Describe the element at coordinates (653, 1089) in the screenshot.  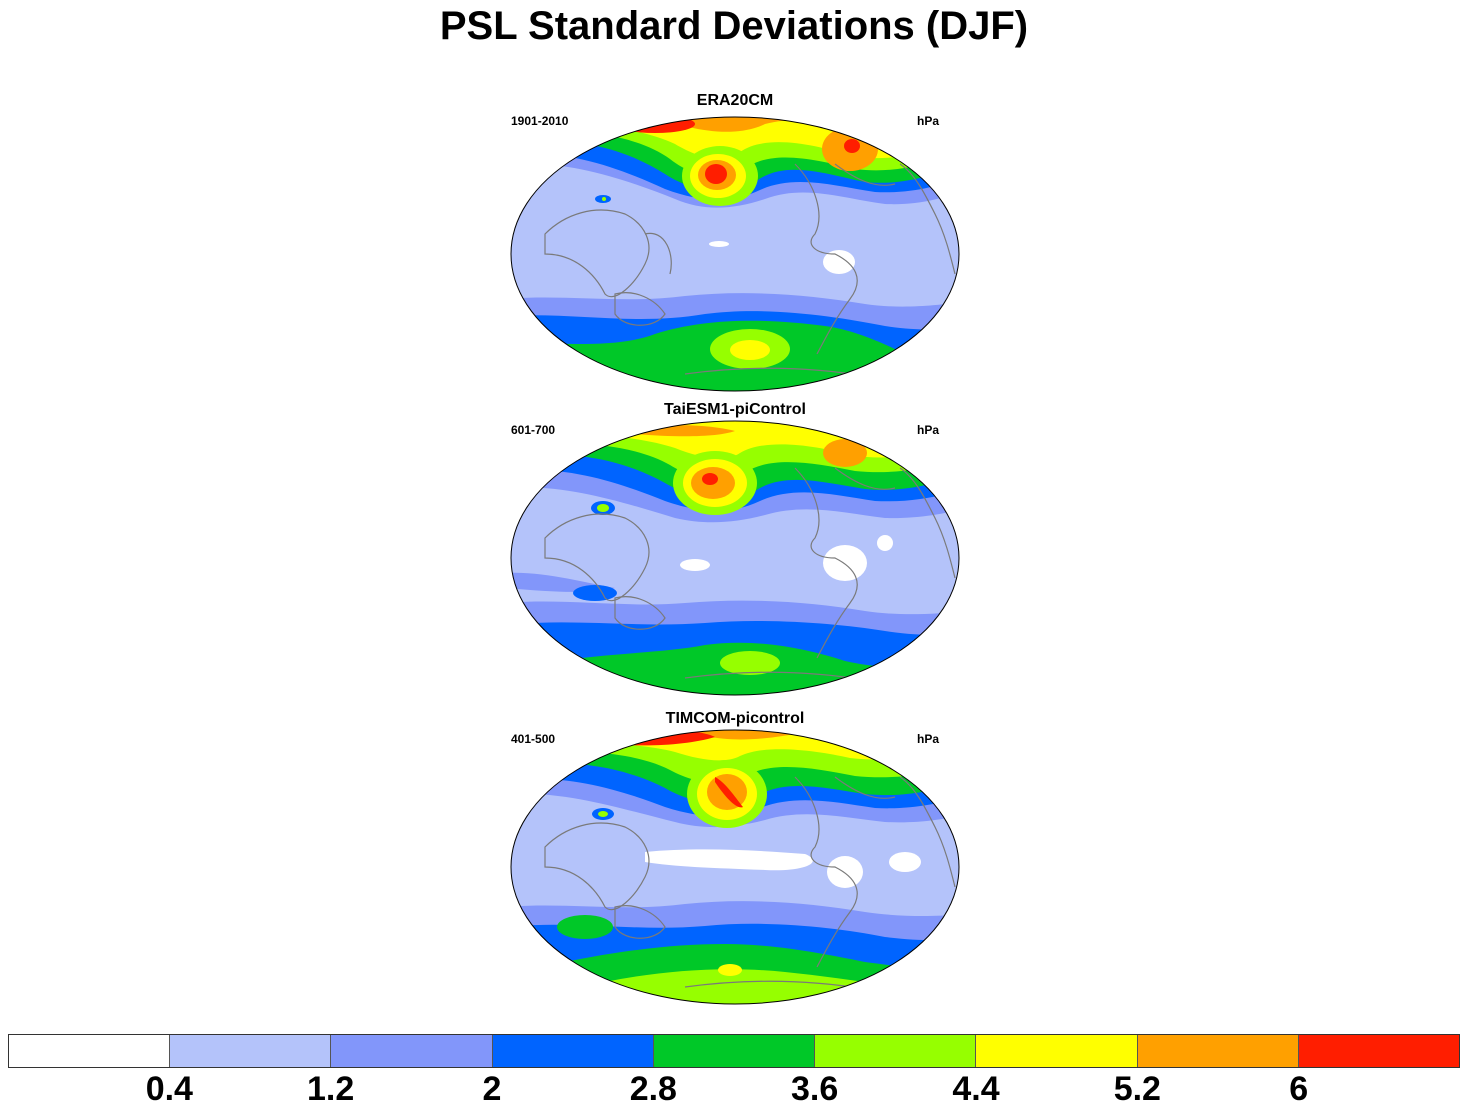
I see `colorbar-tick-label: 2.8` at that location.